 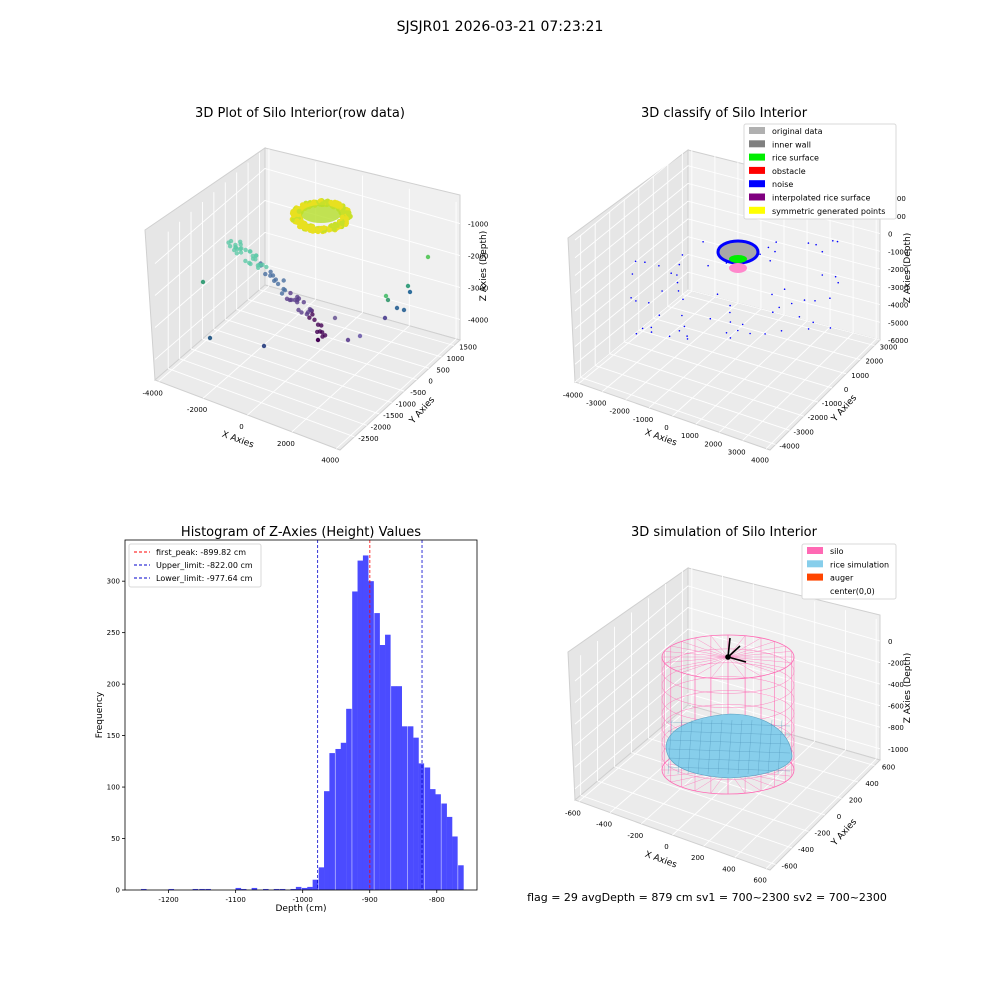 I want to click on histogram-x-tick-label: -1000, so click(x=303, y=900).